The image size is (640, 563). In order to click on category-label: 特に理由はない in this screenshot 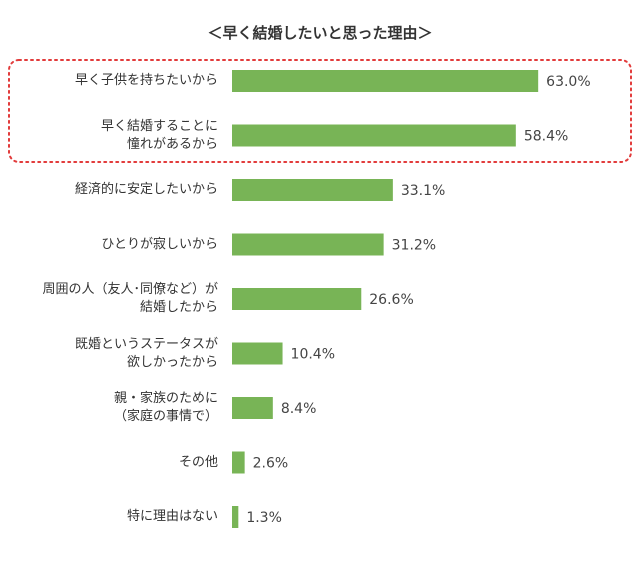, I will do `click(172, 516)`.